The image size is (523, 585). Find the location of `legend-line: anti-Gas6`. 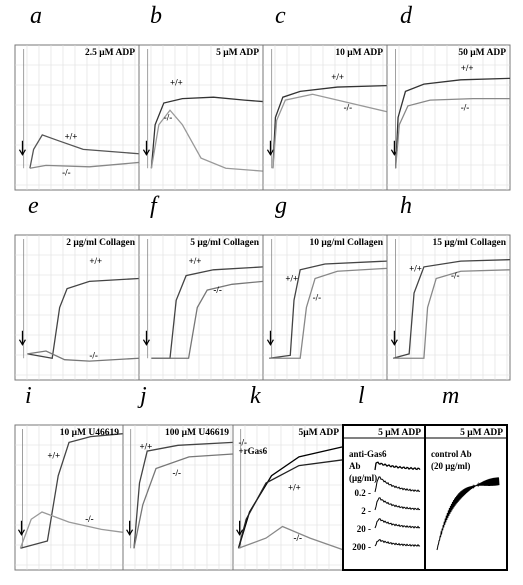

legend-line: anti-Gas6 is located at coordinates (368, 454).